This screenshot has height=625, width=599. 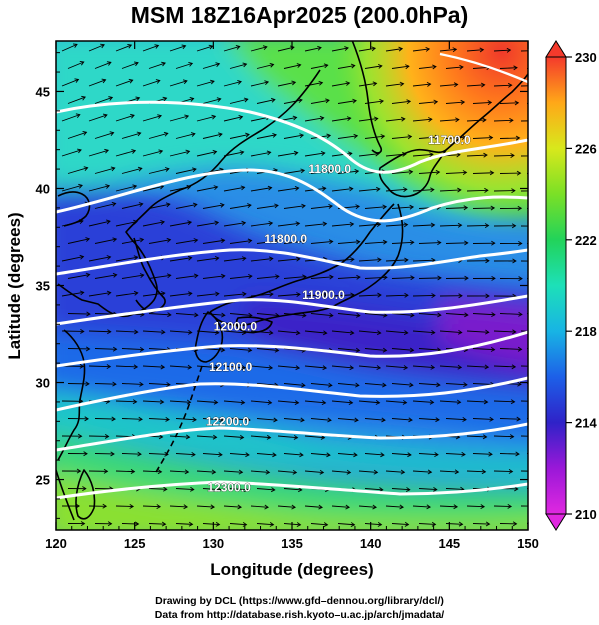 What do you see at coordinates (449, 543) in the screenshot?
I see `x-tick-label: 145` at bounding box center [449, 543].